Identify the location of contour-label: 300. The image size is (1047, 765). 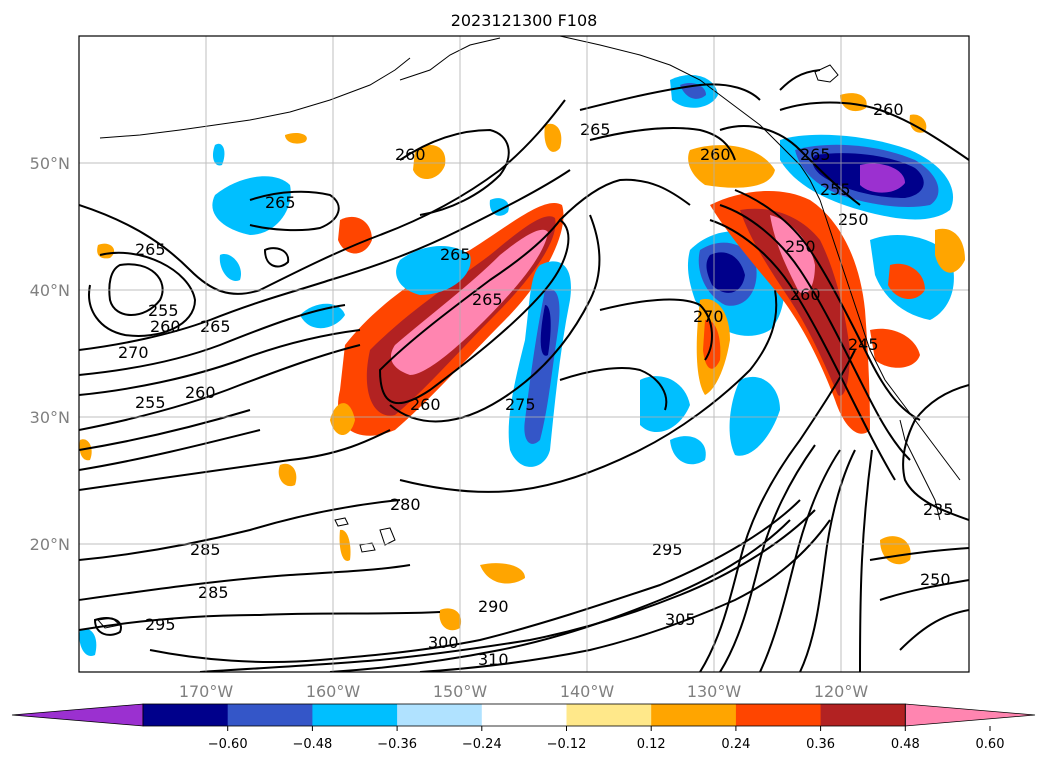
(443, 642).